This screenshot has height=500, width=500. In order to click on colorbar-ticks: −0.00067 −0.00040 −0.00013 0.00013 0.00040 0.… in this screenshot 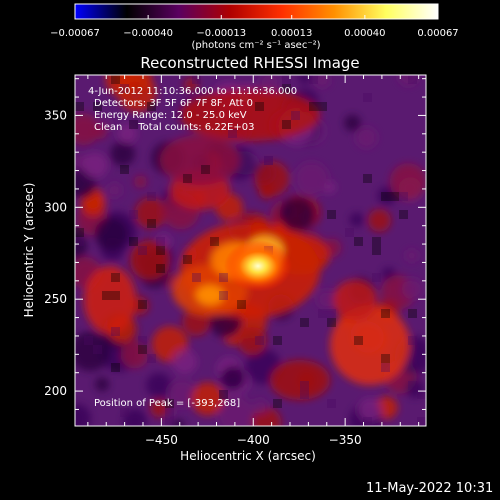, I will do `click(254, 27)`.